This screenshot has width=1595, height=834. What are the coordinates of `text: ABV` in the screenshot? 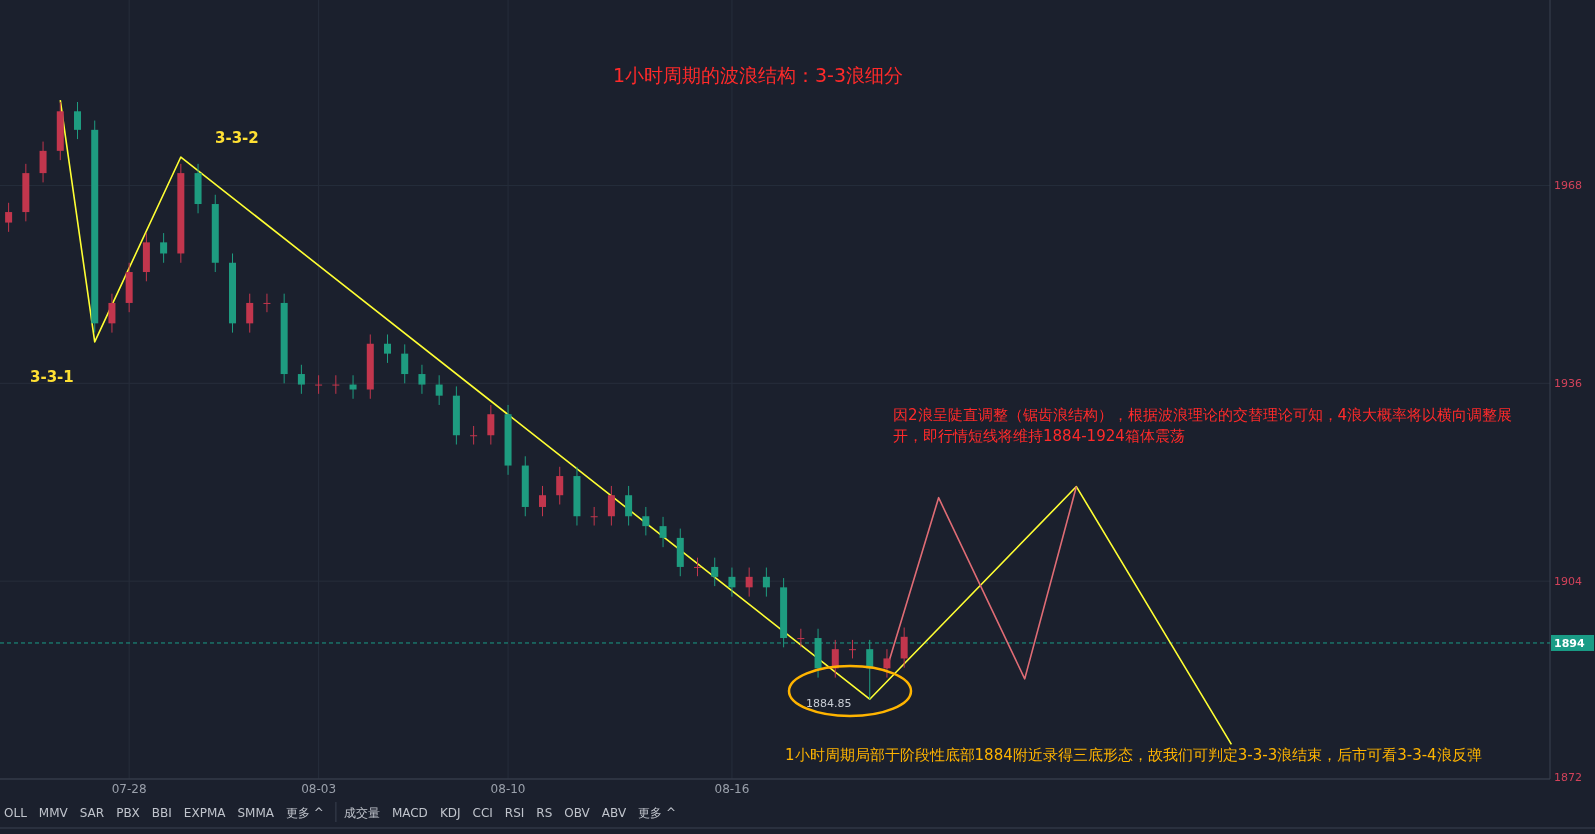 It's located at (614, 813).